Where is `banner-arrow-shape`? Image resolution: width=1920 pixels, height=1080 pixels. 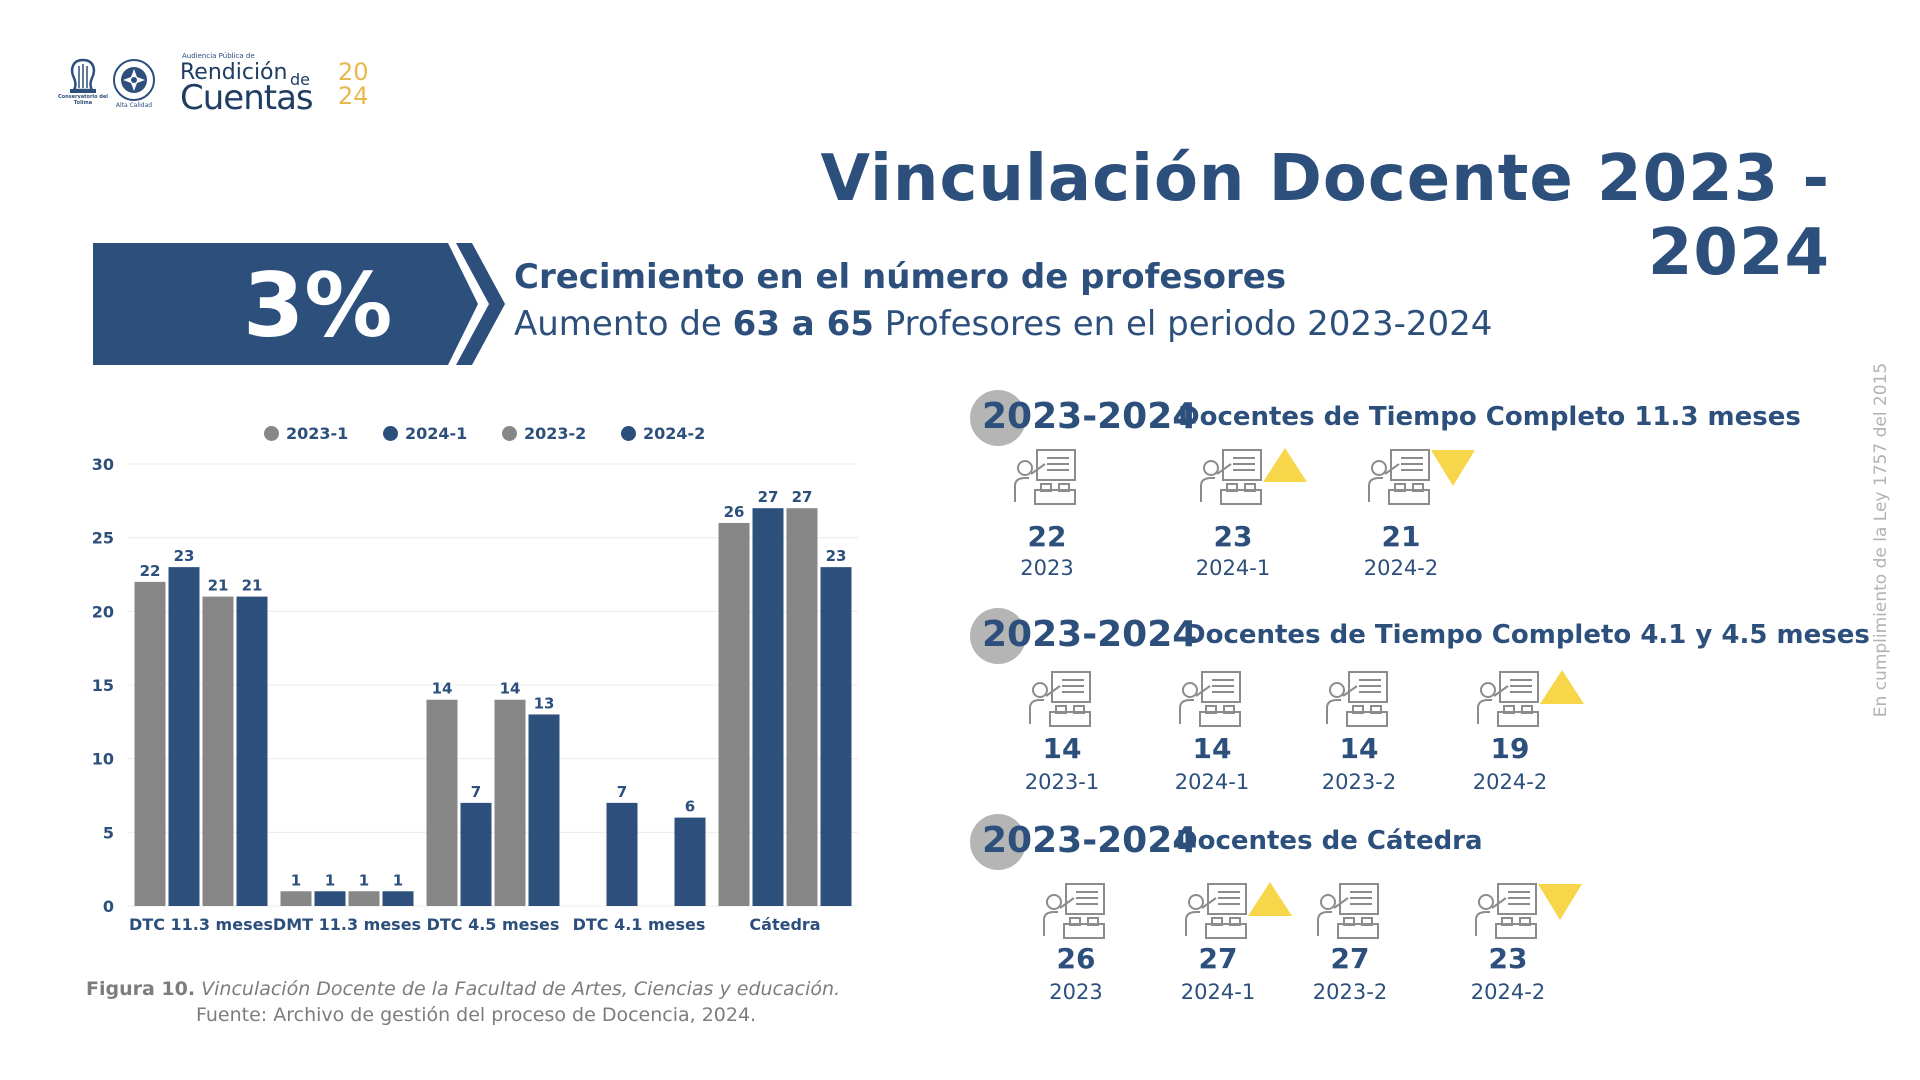
banner-arrow-shape is located at coordinates (299, 304).